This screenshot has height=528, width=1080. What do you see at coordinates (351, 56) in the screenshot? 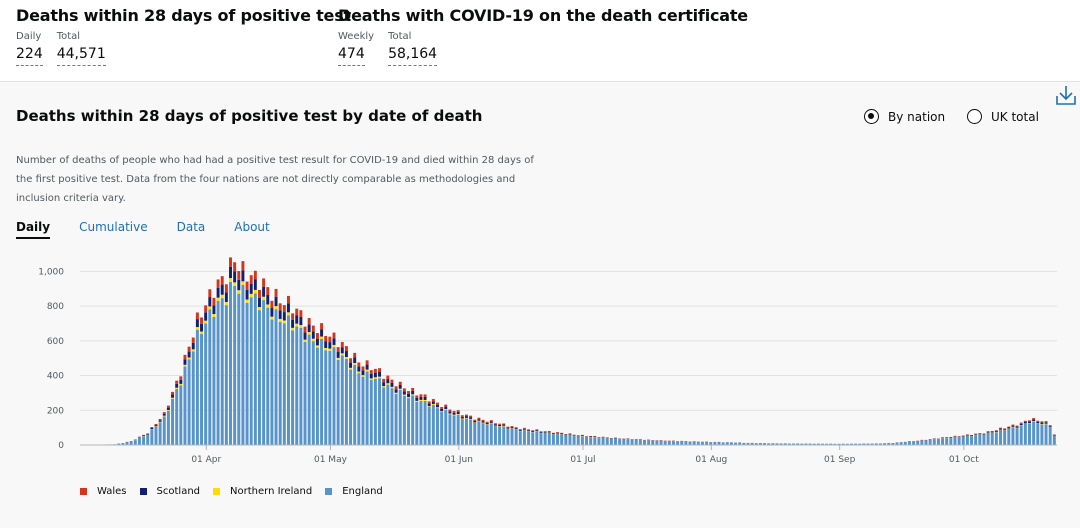
I see `metric-weekly-value: 474` at bounding box center [351, 56].